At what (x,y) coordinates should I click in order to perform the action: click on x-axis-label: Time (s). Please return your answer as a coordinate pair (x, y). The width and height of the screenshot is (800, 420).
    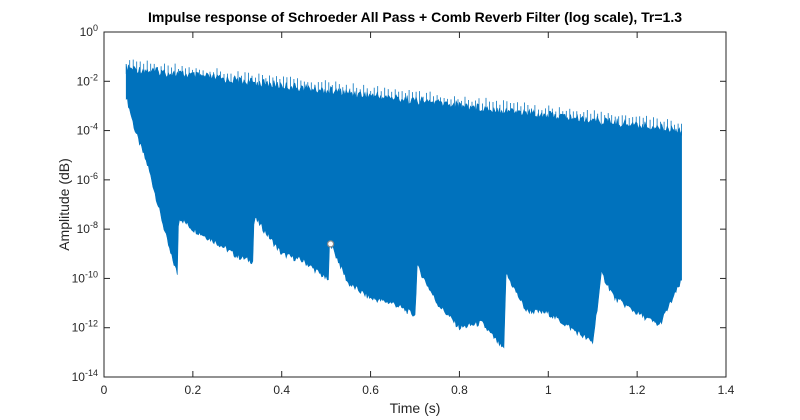
    Looking at the image, I should click on (415, 408).